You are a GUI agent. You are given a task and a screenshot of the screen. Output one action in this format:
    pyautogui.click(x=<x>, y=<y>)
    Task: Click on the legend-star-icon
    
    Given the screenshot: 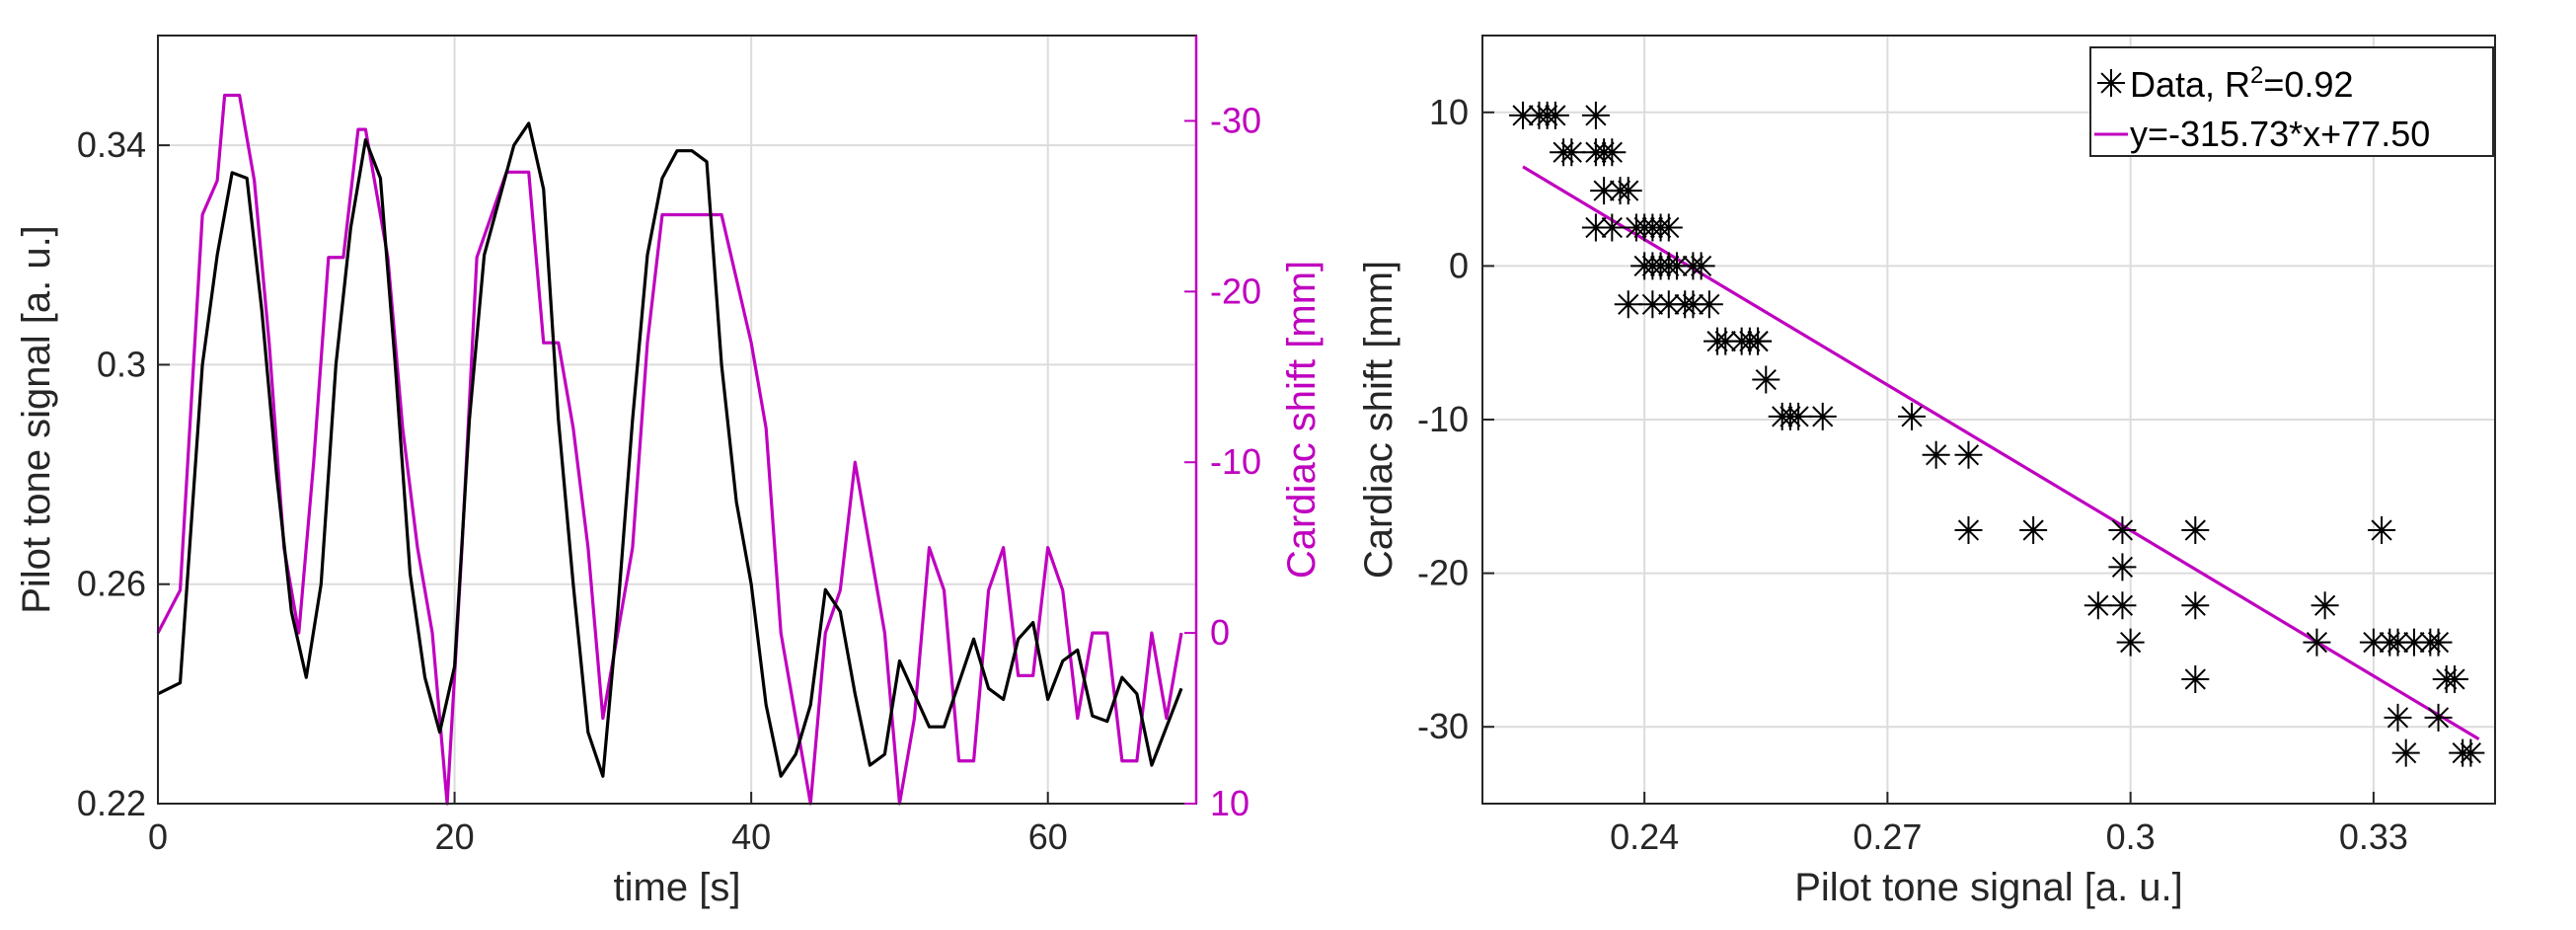 What is the action you would take?
    pyautogui.click(x=2111, y=83)
    